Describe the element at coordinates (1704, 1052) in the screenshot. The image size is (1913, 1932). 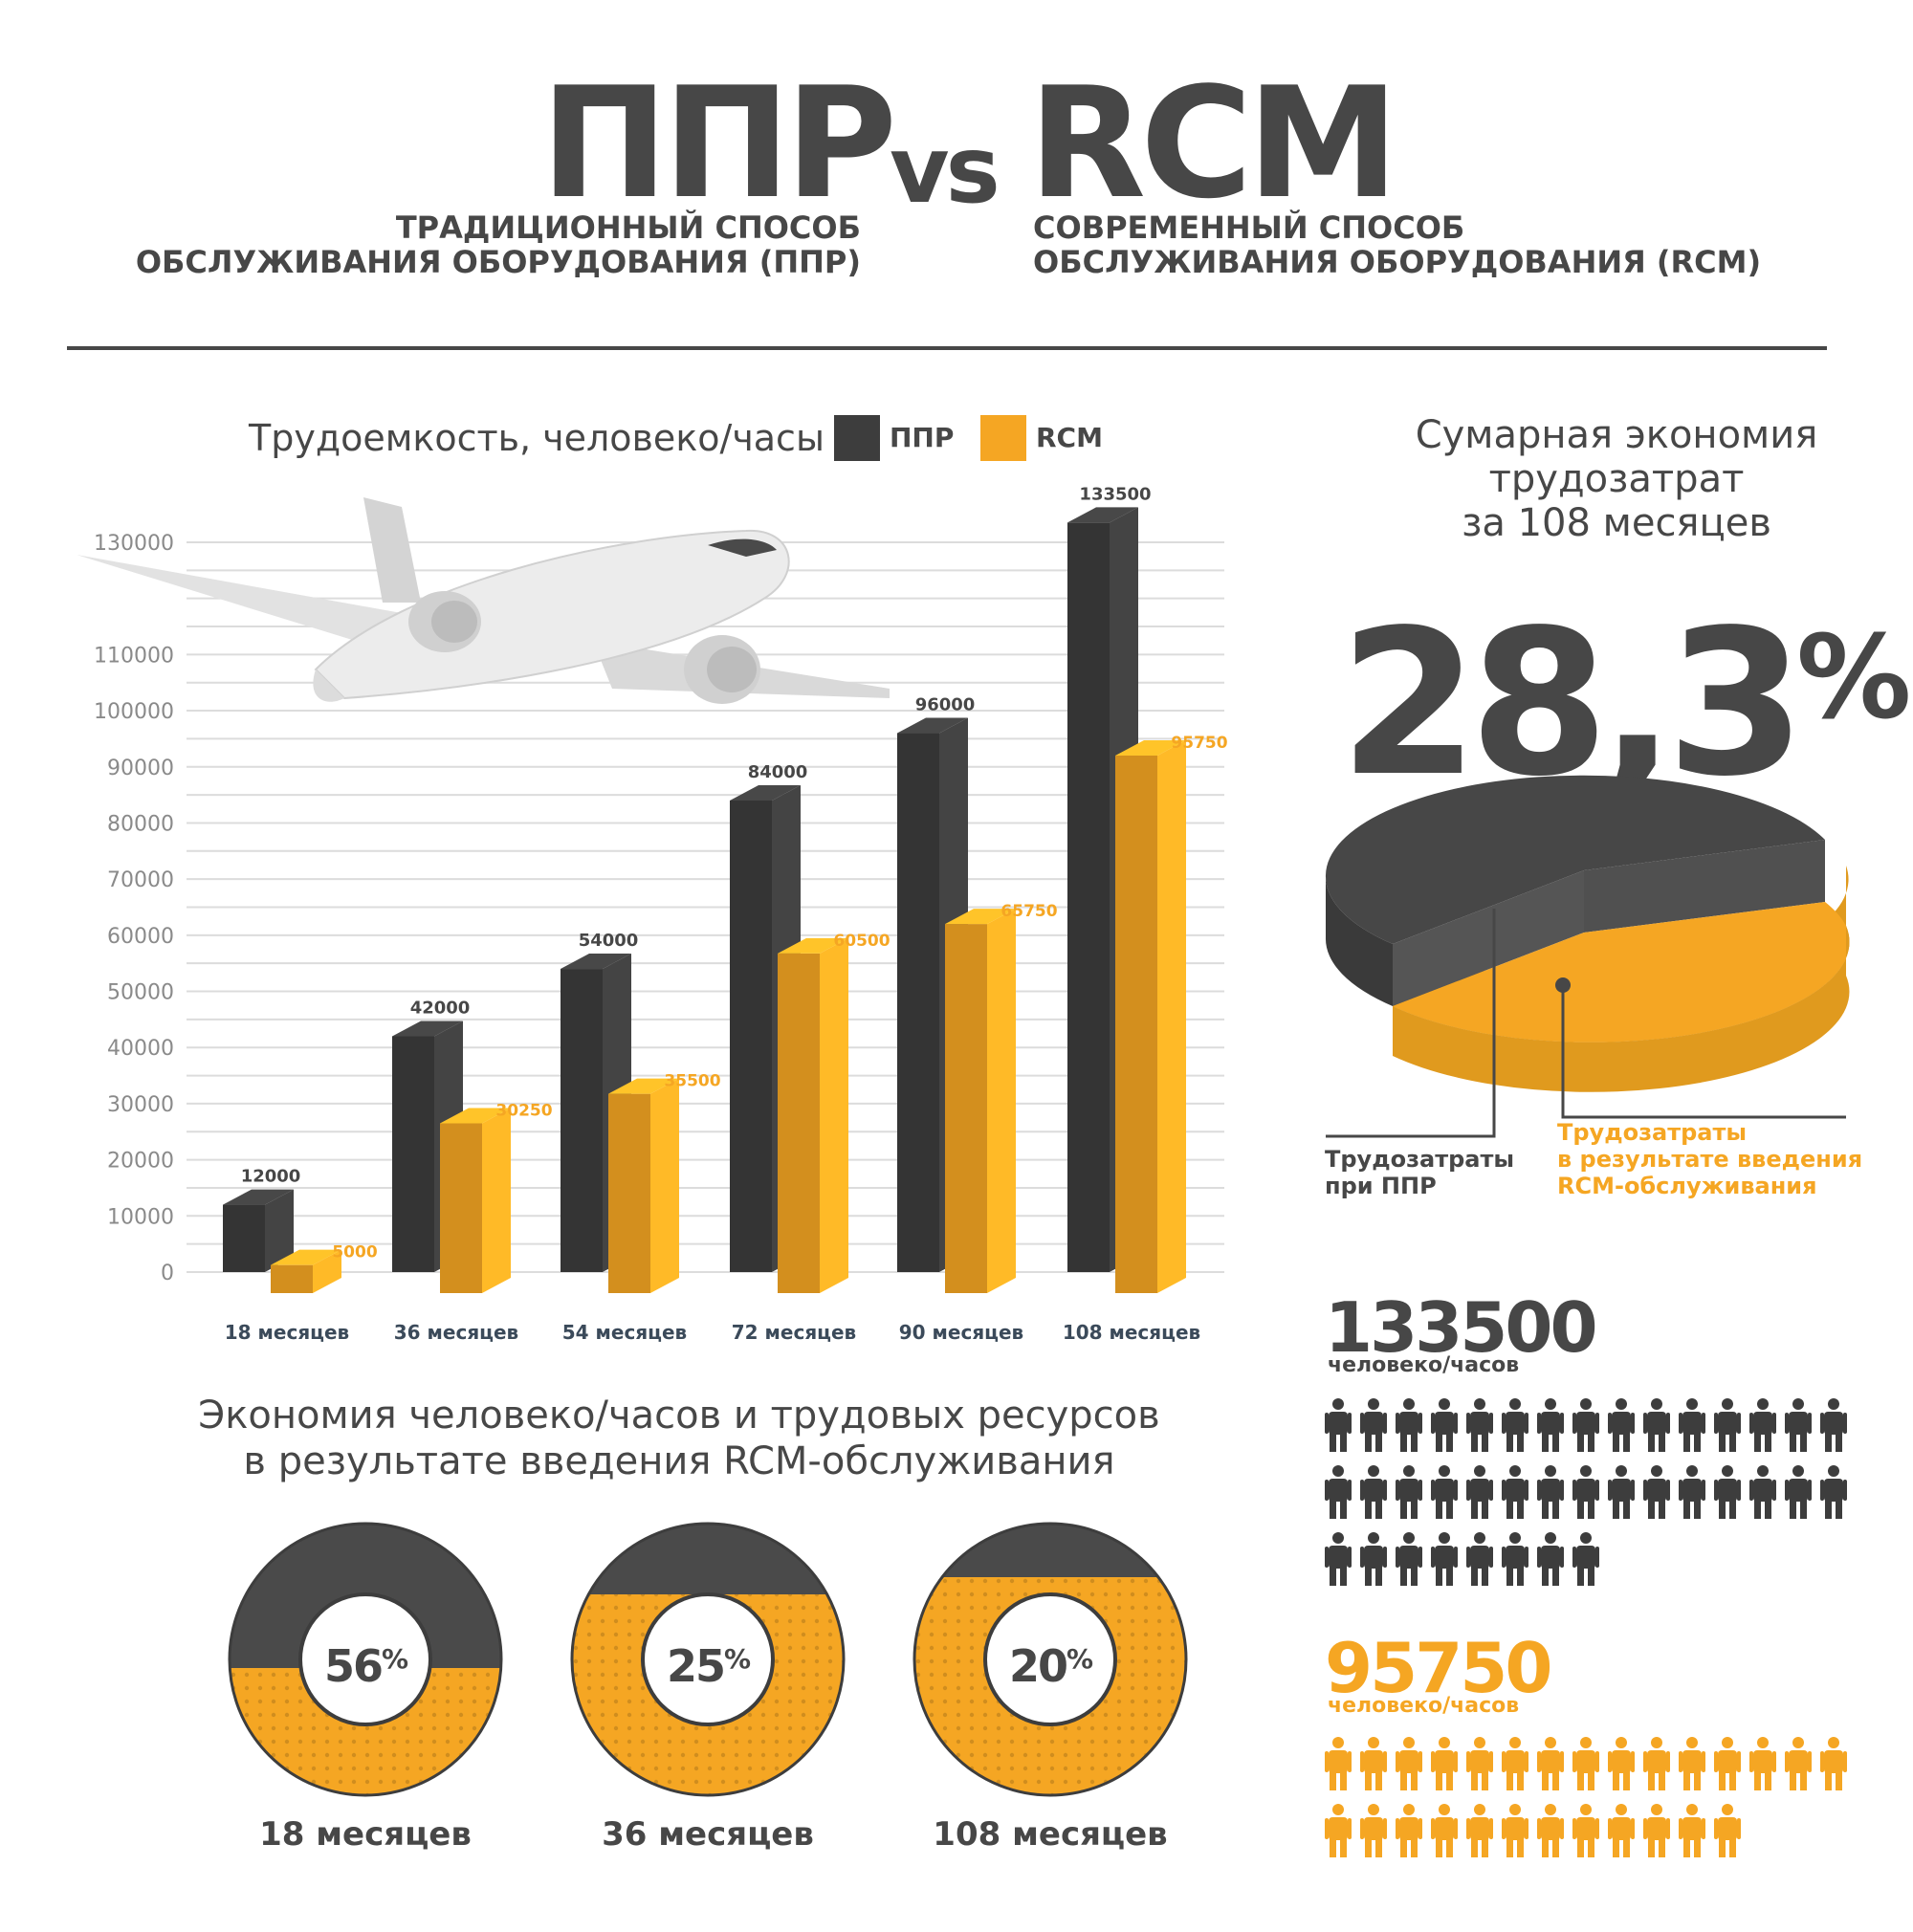
I see `pie-leader-rcm` at that location.